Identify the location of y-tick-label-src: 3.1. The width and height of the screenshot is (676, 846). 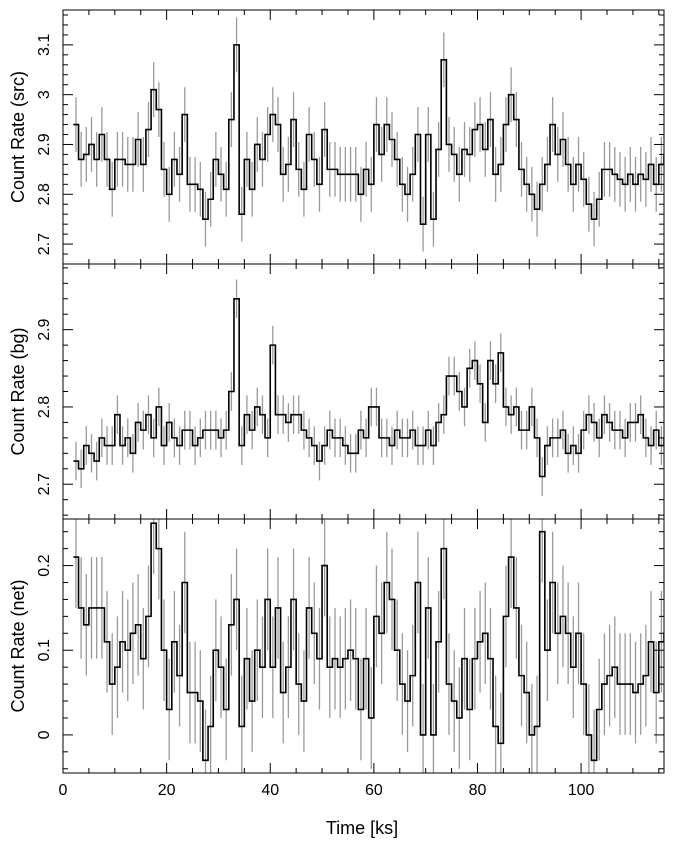
(44, 45).